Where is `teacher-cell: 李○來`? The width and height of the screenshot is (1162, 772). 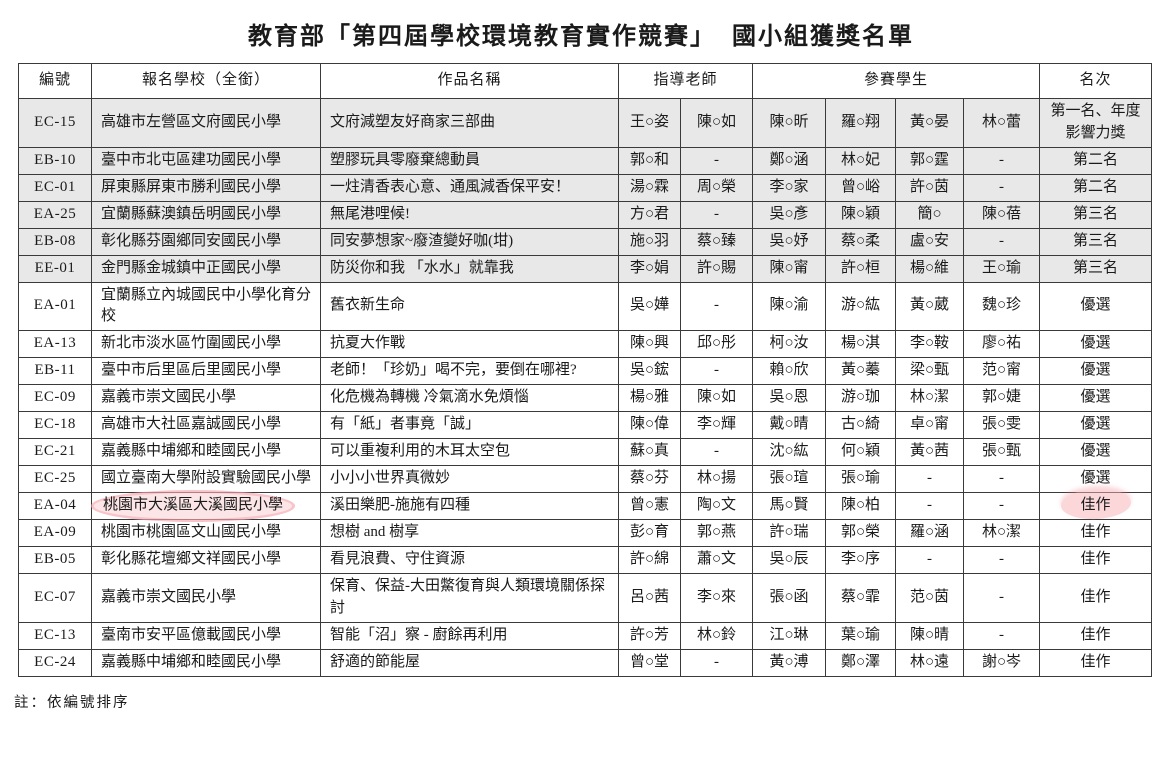
teacher-cell: 李○來 is located at coordinates (716, 598).